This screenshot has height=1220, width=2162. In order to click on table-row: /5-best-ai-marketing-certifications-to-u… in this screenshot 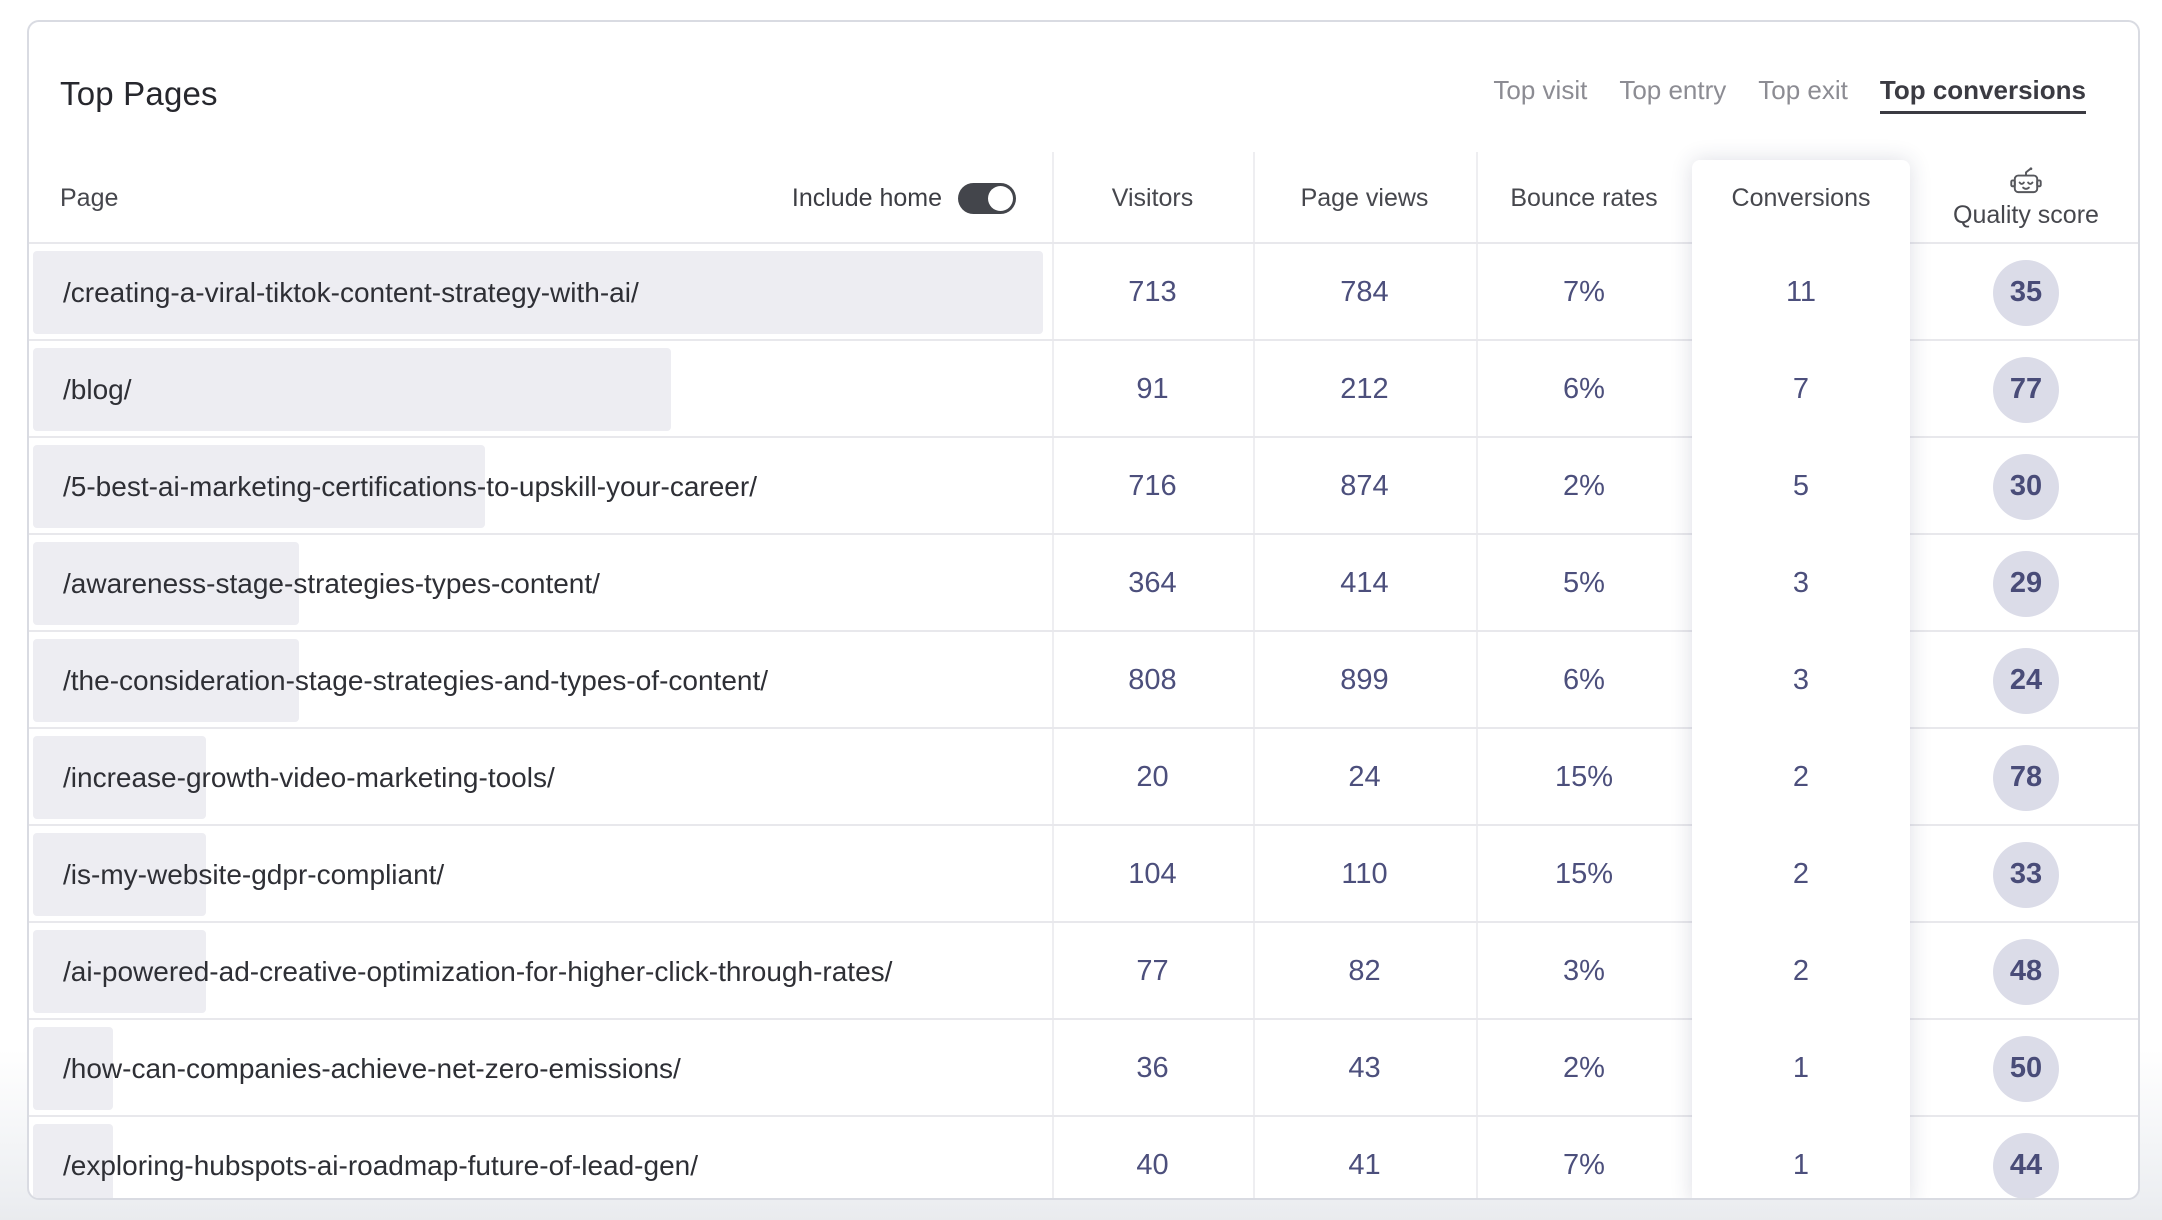, I will do `click(1083, 486)`.